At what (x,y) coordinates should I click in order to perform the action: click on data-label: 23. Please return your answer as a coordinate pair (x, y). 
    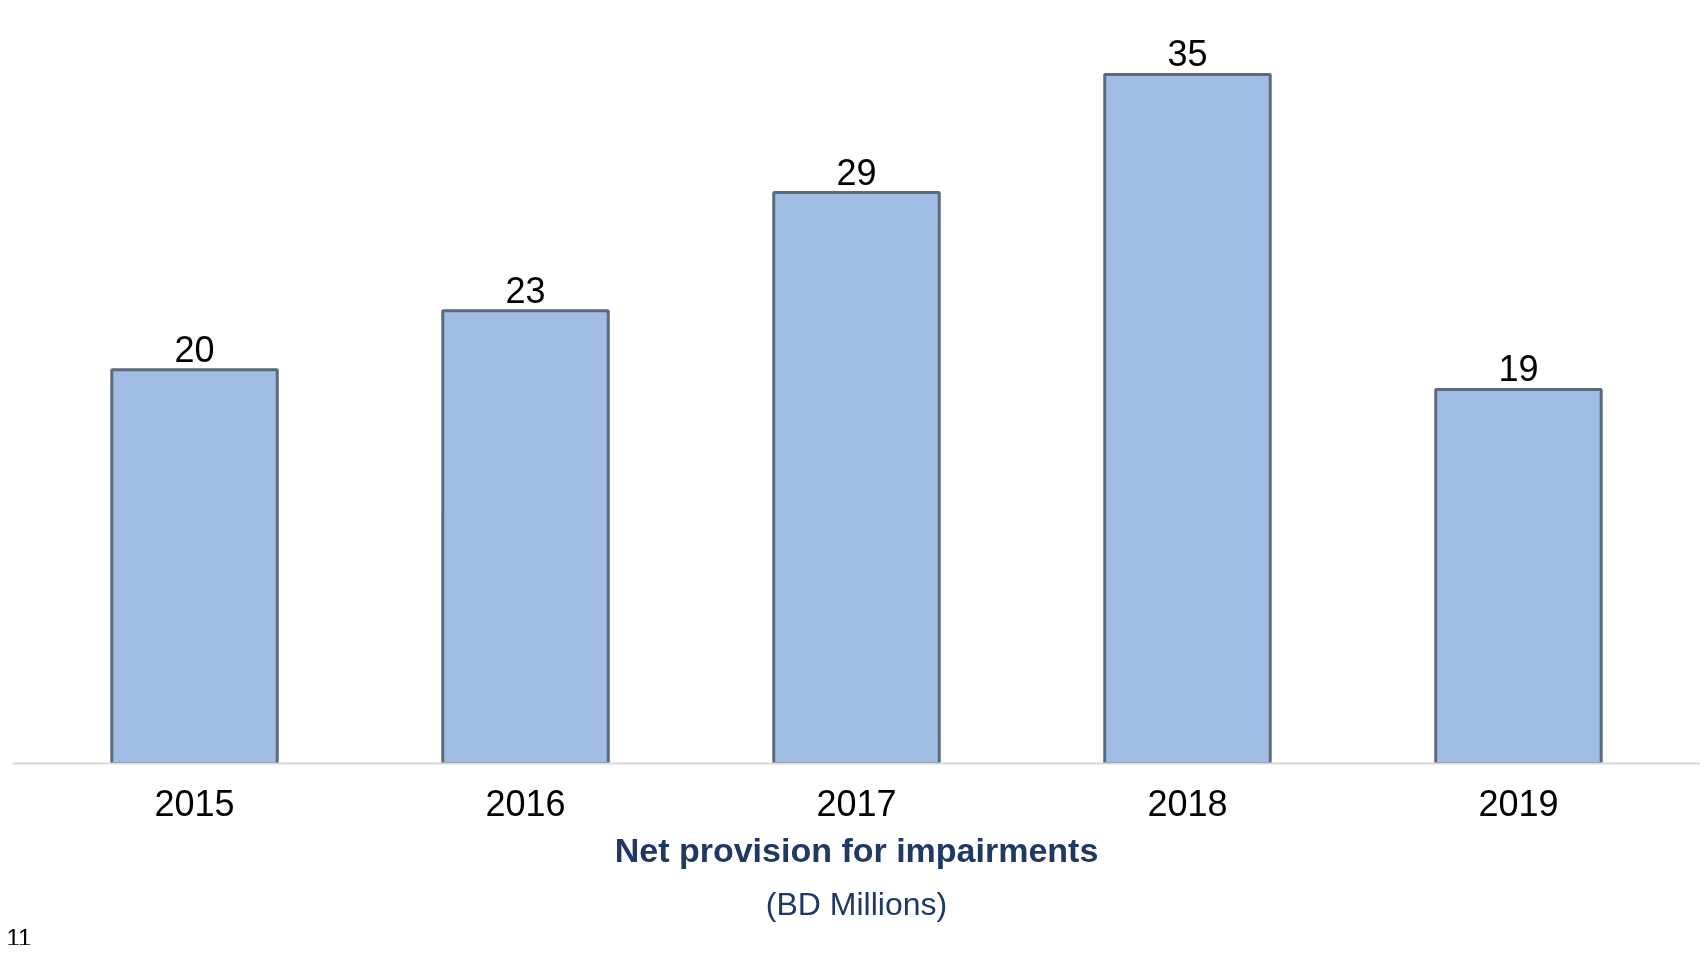
    Looking at the image, I should click on (525, 290).